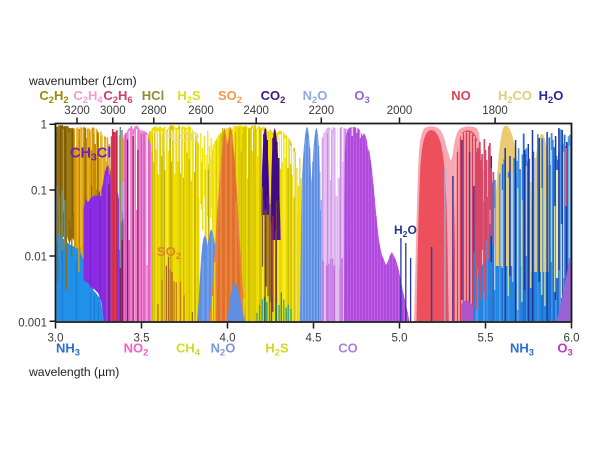 This screenshot has width=600, height=455. I want to click on svg-text: 3.5, so click(142, 339).